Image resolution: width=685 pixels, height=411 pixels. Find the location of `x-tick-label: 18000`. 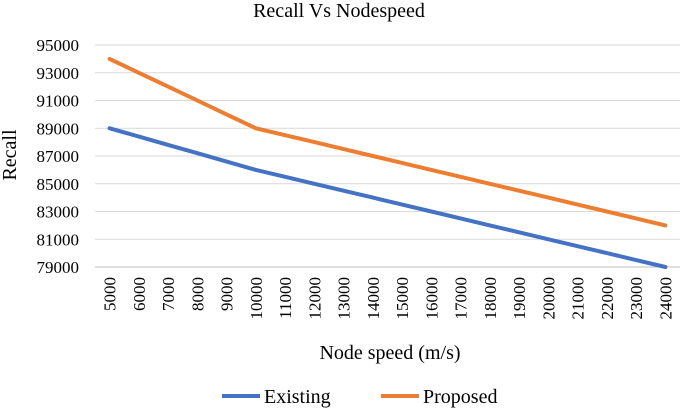

x-tick-label: 18000 is located at coordinates (490, 298).